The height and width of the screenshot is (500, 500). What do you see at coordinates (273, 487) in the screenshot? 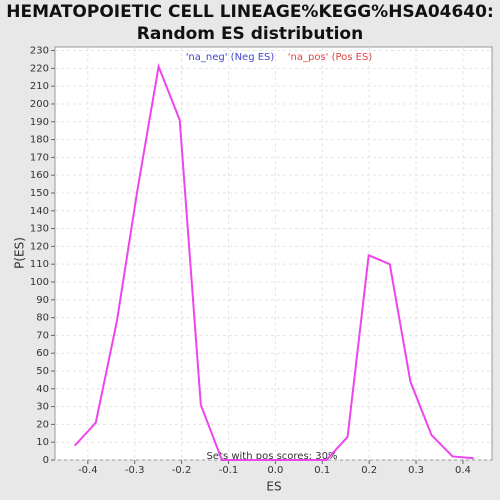
I see `x-axis-label: ES` at bounding box center [273, 487].